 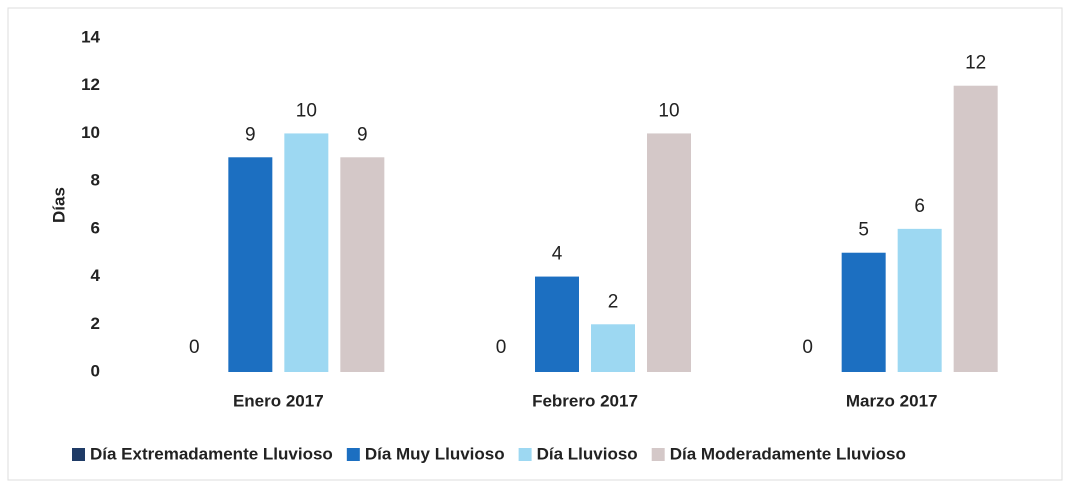 What do you see at coordinates (863, 230) in the screenshot?
I see `data-label: 5` at bounding box center [863, 230].